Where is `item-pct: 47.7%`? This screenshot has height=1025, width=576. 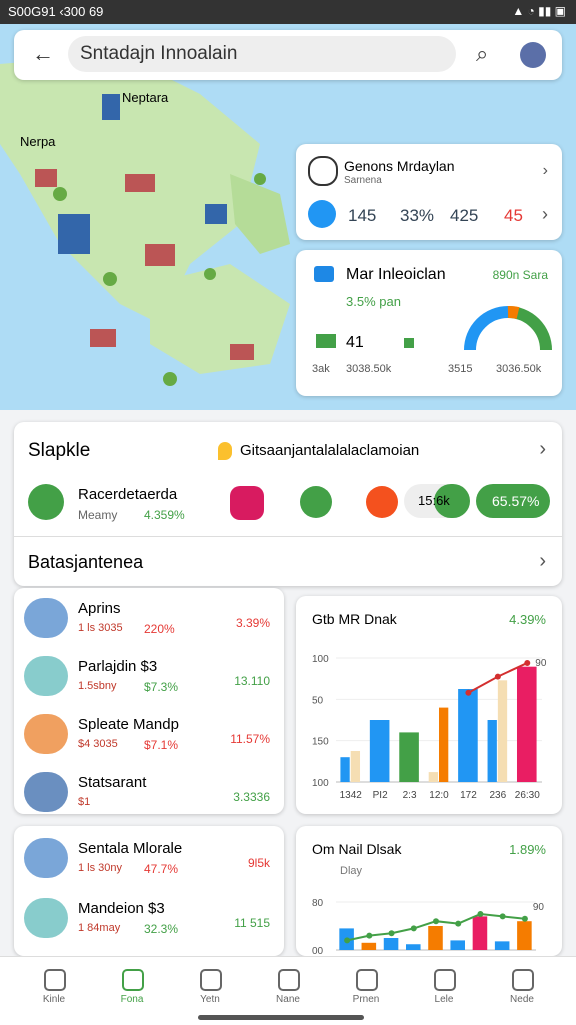
item-pct: 47.7% is located at coordinates (161, 869).